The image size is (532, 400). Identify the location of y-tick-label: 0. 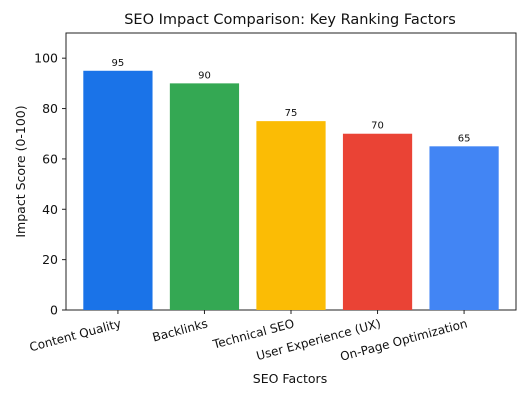
(54, 310).